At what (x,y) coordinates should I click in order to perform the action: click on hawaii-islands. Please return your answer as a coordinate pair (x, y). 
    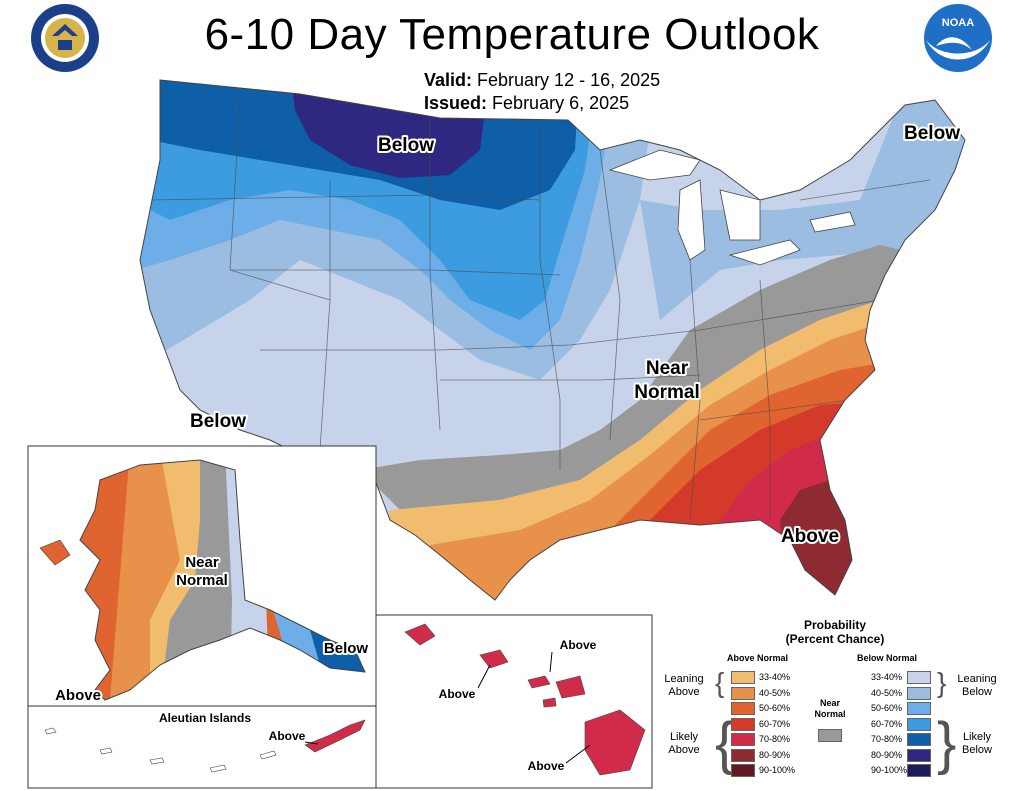
    Looking at the image, I should click on (525, 699).